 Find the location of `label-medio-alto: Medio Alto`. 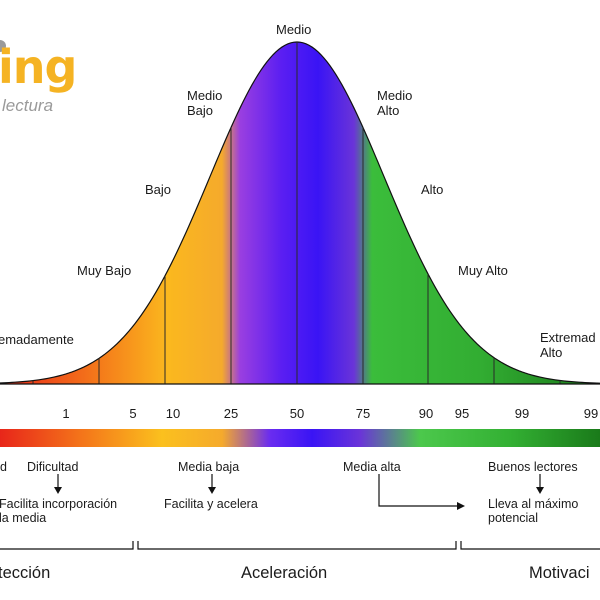

label-medio-alto: Medio Alto is located at coordinates (395, 103).